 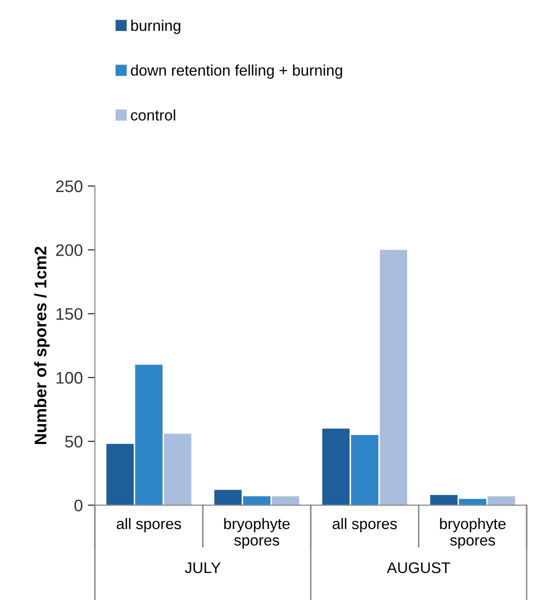 I want to click on legend-label: control, so click(x=153, y=115).